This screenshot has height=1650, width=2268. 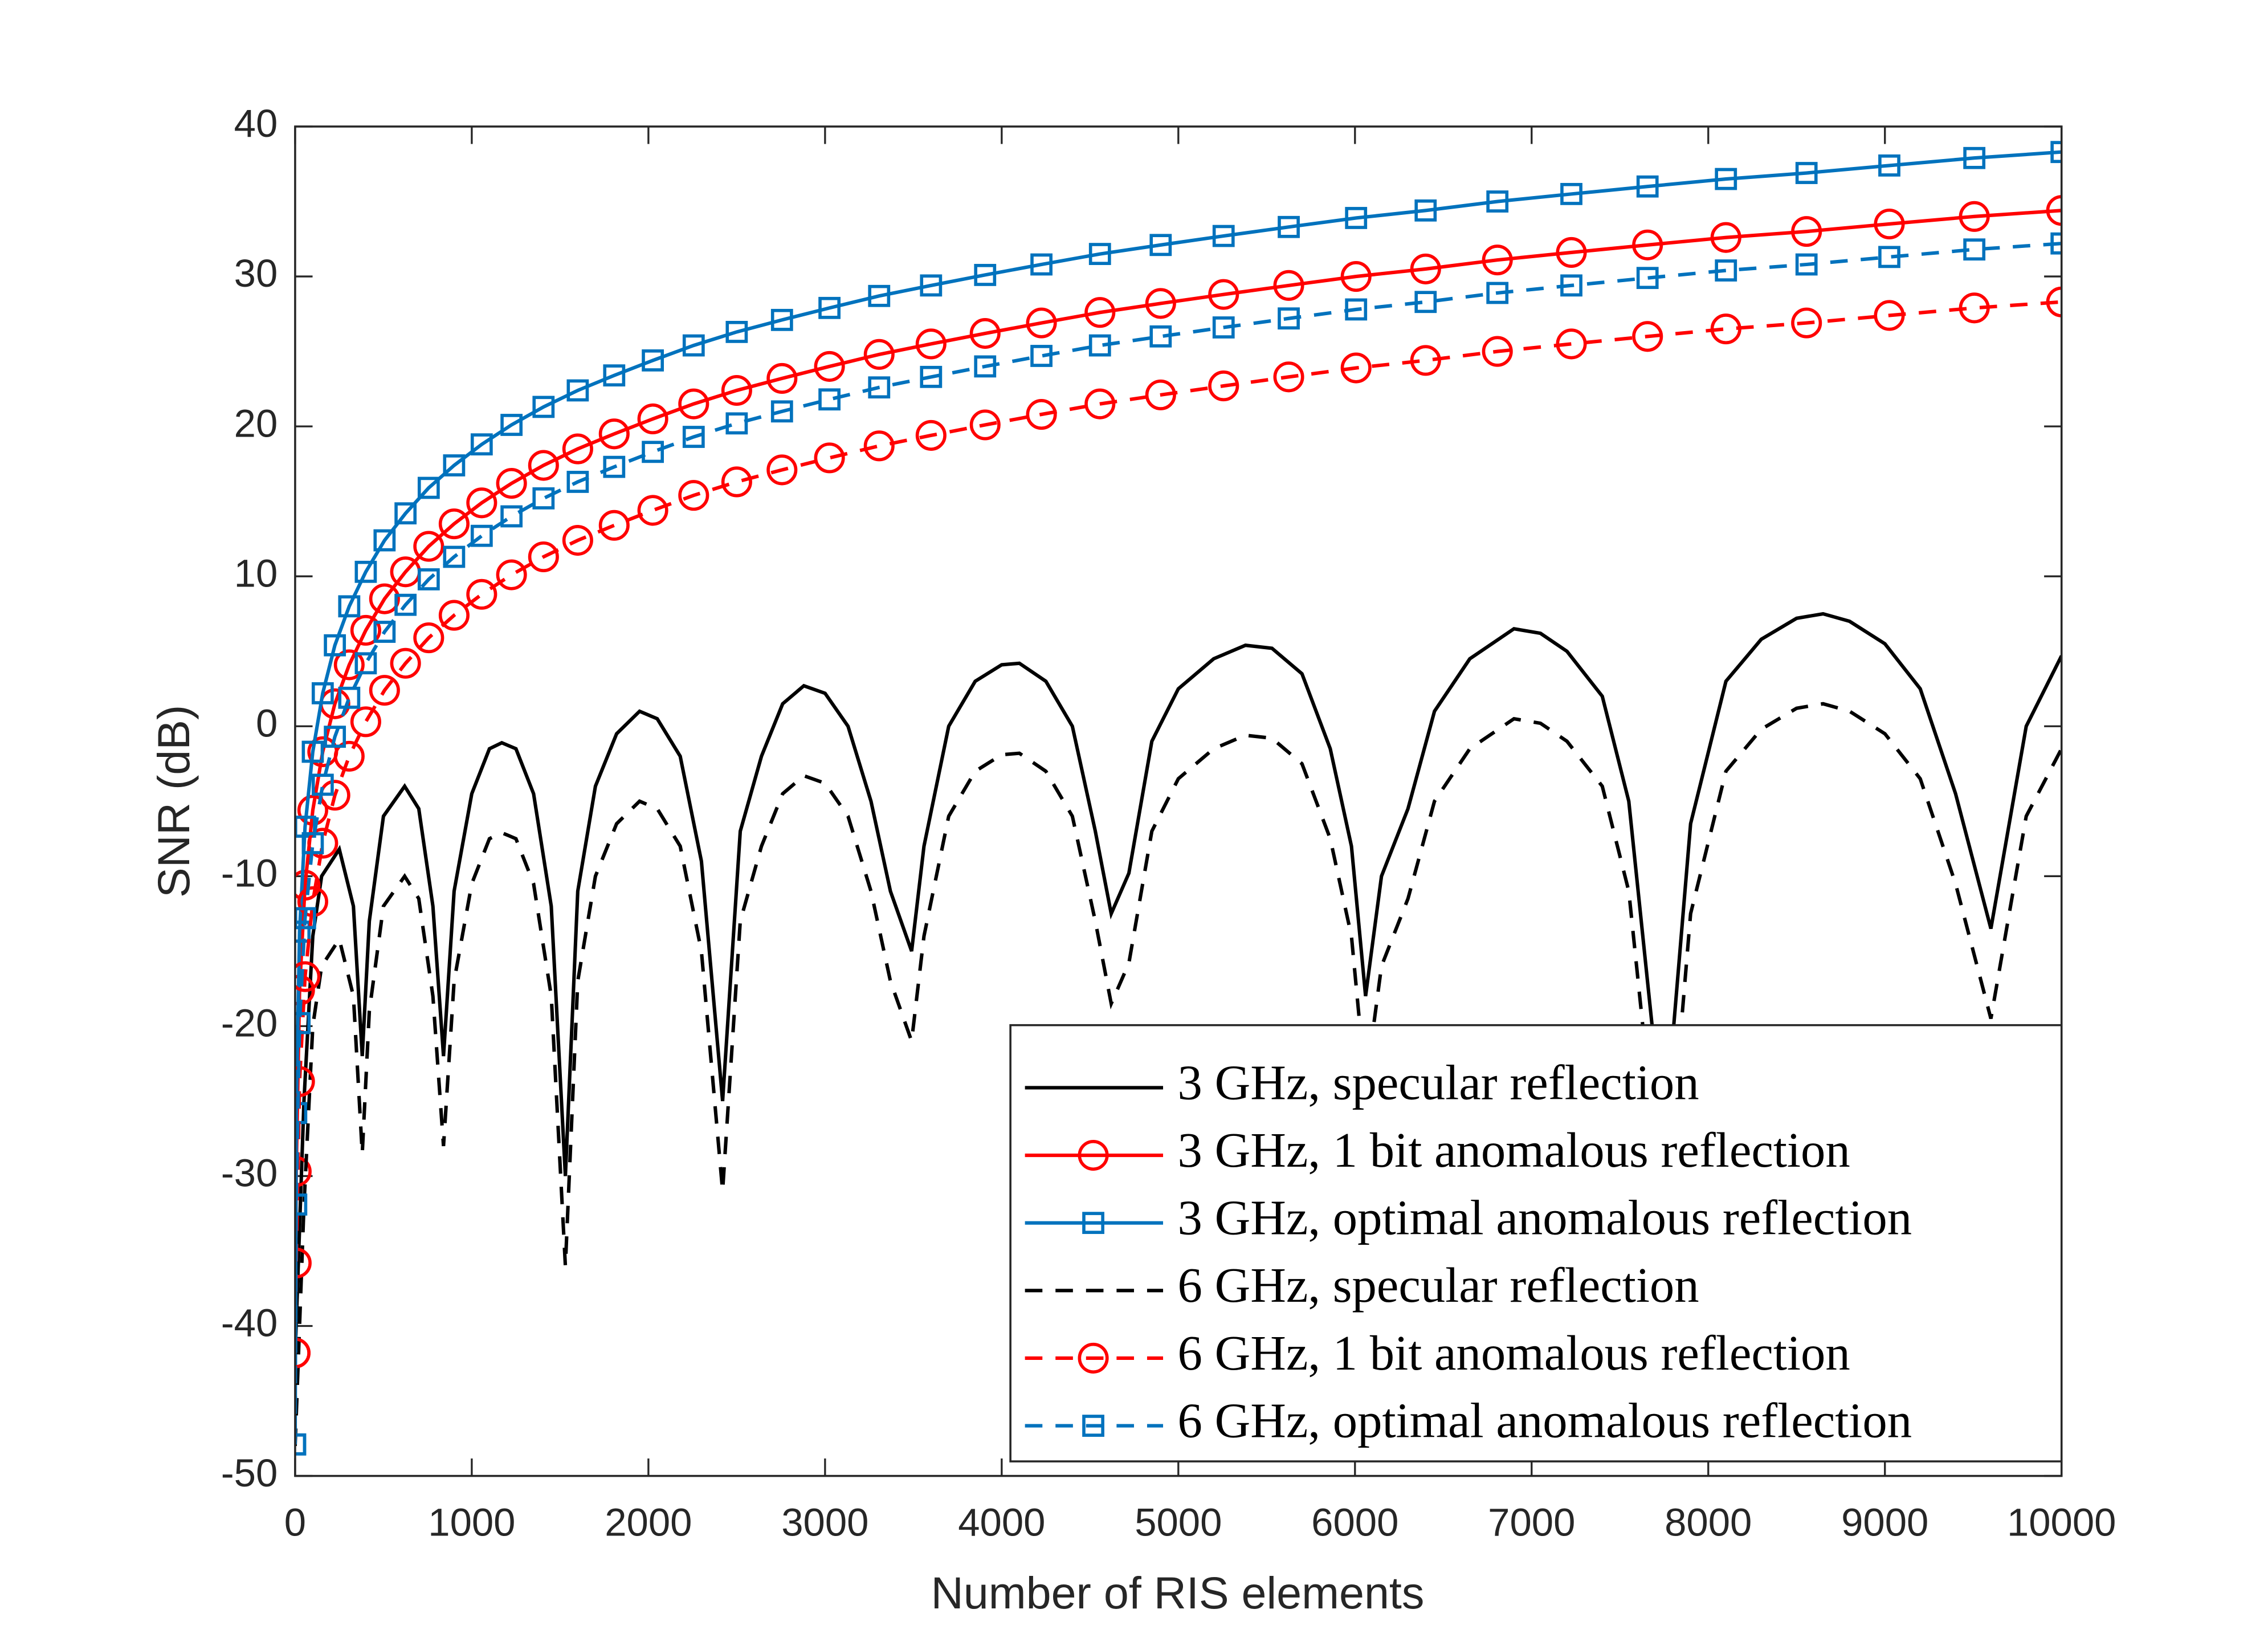 What do you see at coordinates (1514, 1353) in the screenshot?
I see `legend-label: 6 GHz, 1 bit anomalous reflection` at bounding box center [1514, 1353].